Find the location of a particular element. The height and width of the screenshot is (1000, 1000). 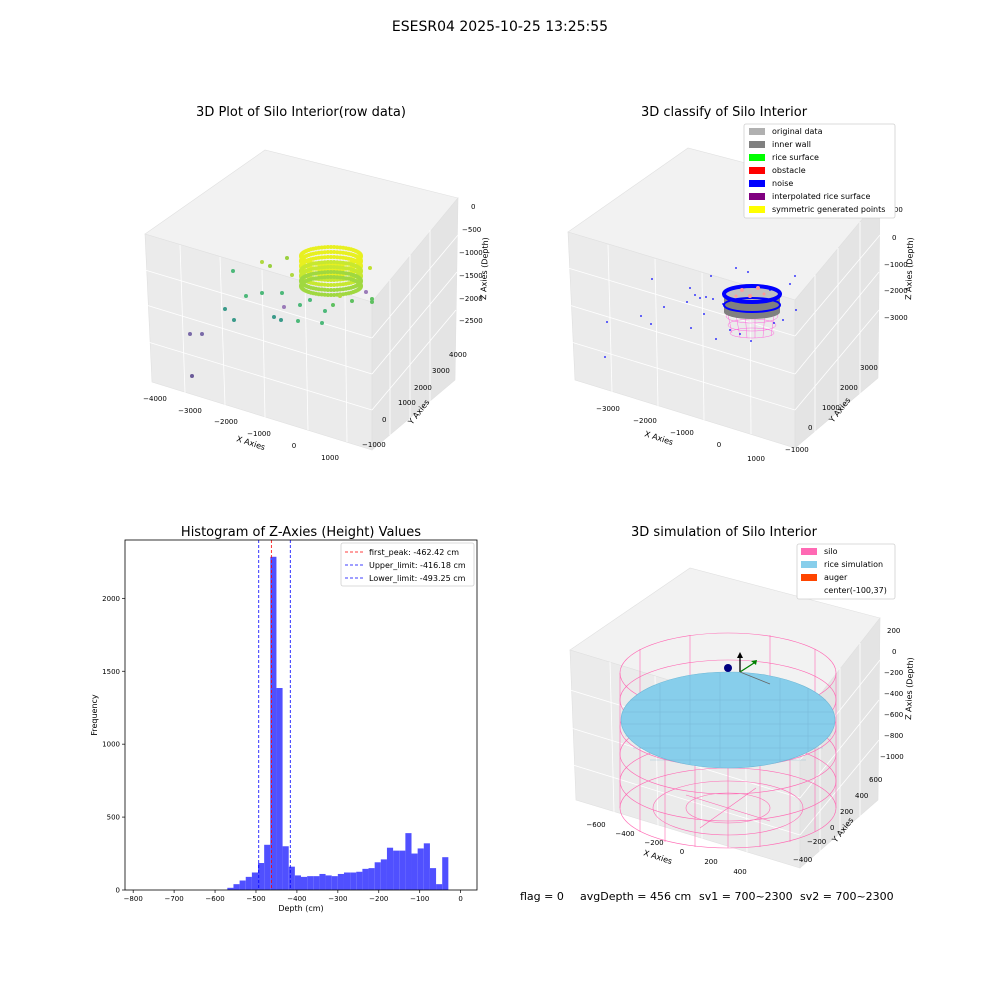

x-axis-label: Depth (cm) is located at coordinates (300, 908).